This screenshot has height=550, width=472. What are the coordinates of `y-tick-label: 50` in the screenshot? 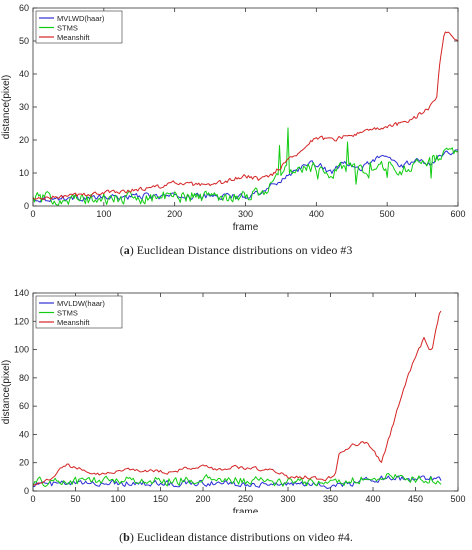 It's located at (24, 41).